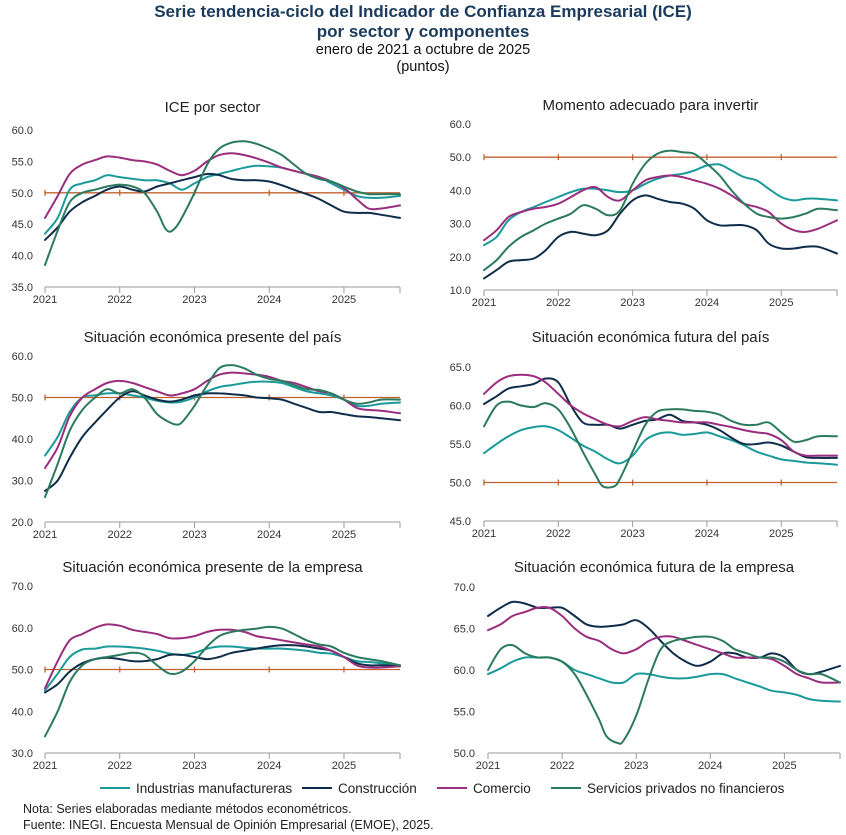 The image size is (846, 835). I want to click on panel-2-y-tick-label: 20.0, so click(460, 258).